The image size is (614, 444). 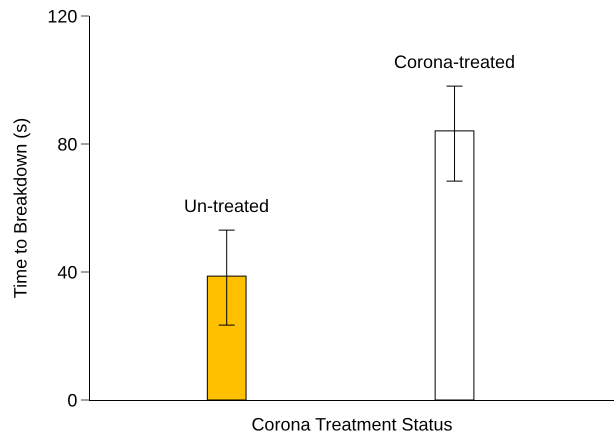 I want to click on y-tick-label: 0, so click(x=72, y=400).